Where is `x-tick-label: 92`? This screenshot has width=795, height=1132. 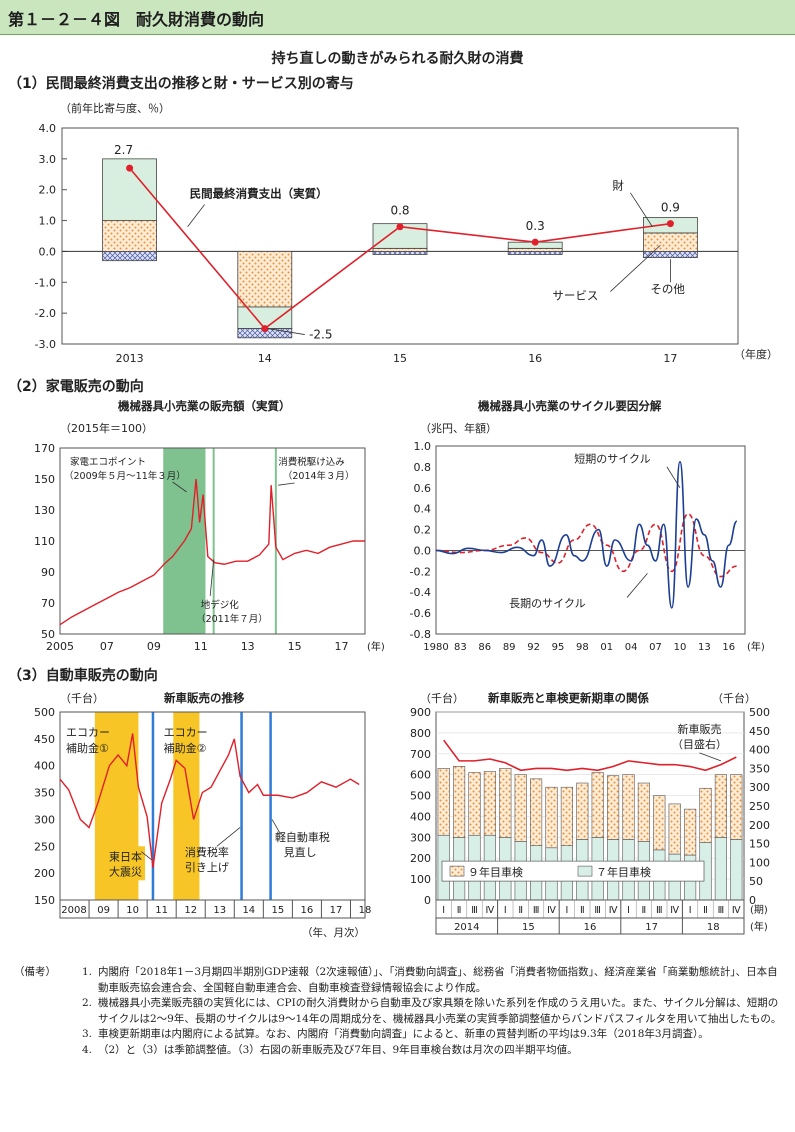 x-tick-label: 92 is located at coordinates (533, 647).